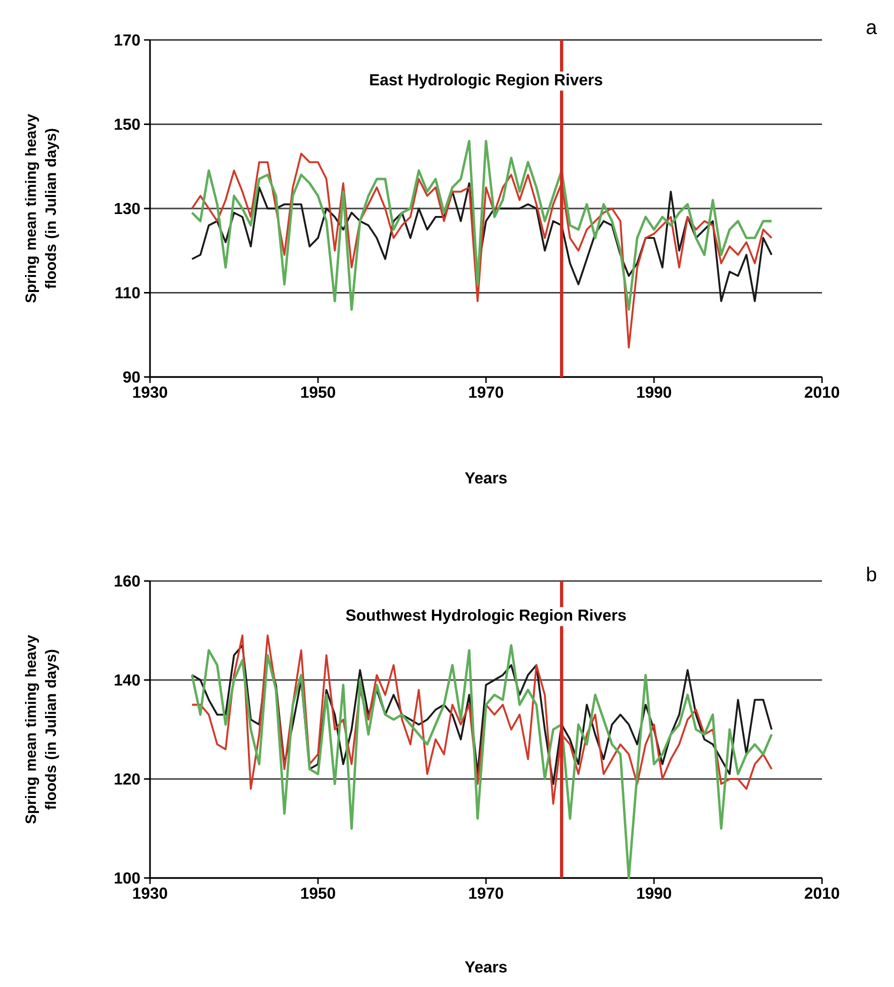 The height and width of the screenshot is (987, 894). Describe the element at coordinates (127, 124) in the screenshot. I see `y-tick-label: 150` at that location.